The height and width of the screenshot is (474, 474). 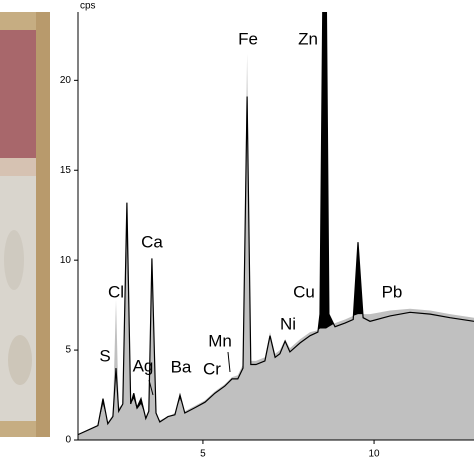 What do you see at coordinates (203, 454) in the screenshot?
I see `x-tick-label: 5` at bounding box center [203, 454].